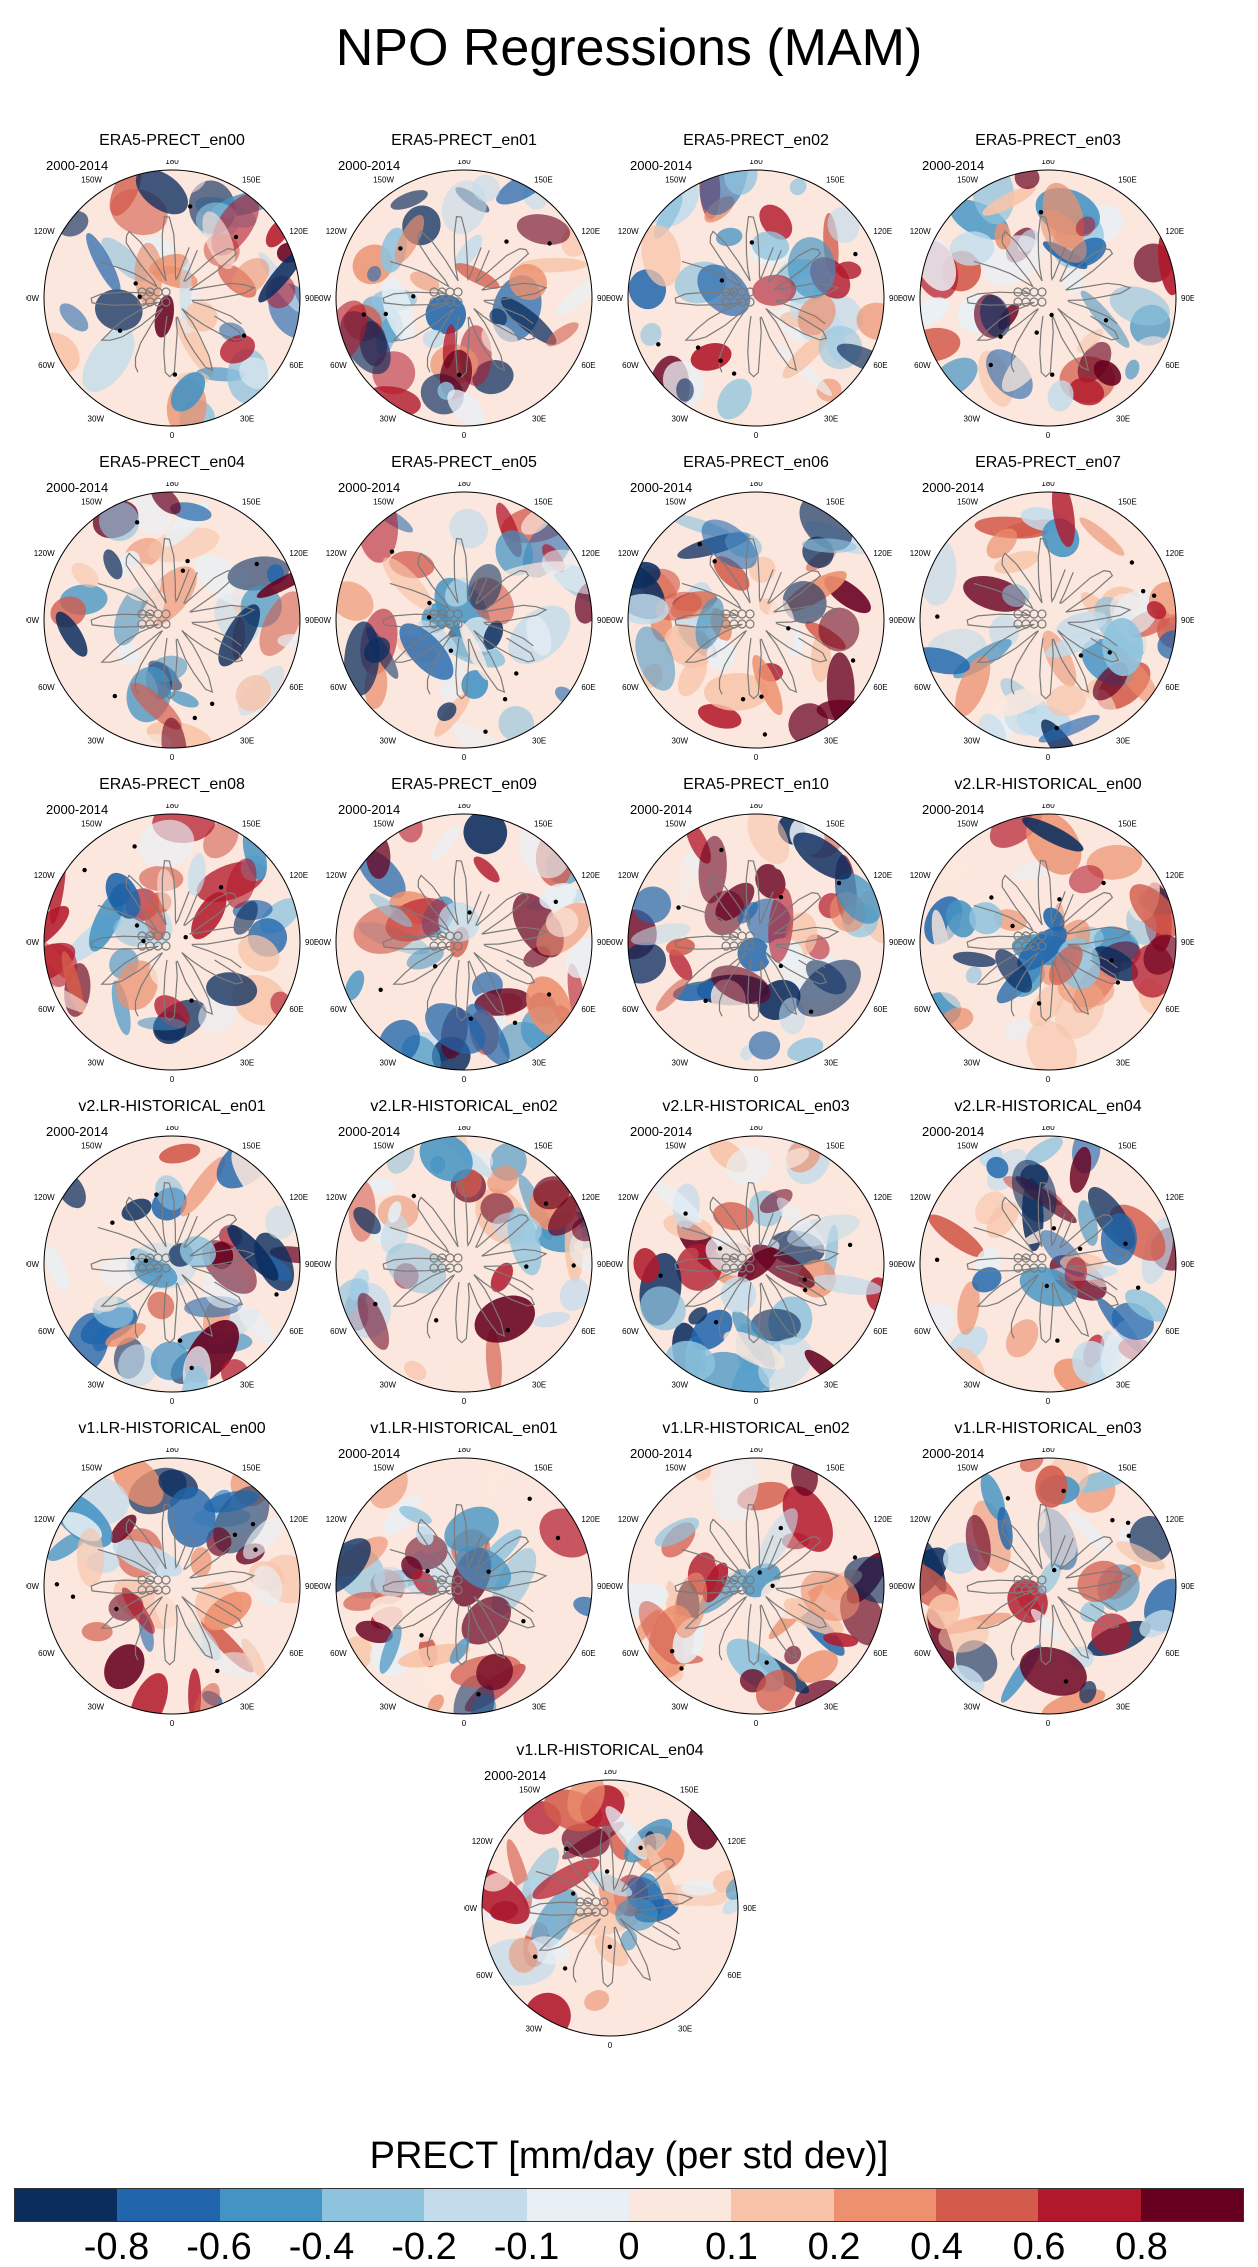  What do you see at coordinates (756, 784) in the screenshot?
I see `panel-title: ERA5-PRECT_en10` at bounding box center [756, 784].